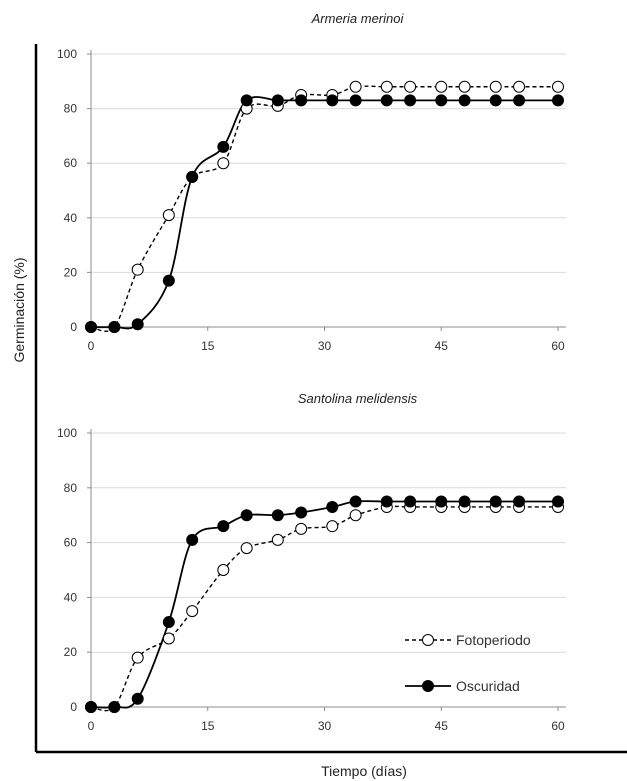  I want to click on legend-marker-oscuridad, so click(428, 686).